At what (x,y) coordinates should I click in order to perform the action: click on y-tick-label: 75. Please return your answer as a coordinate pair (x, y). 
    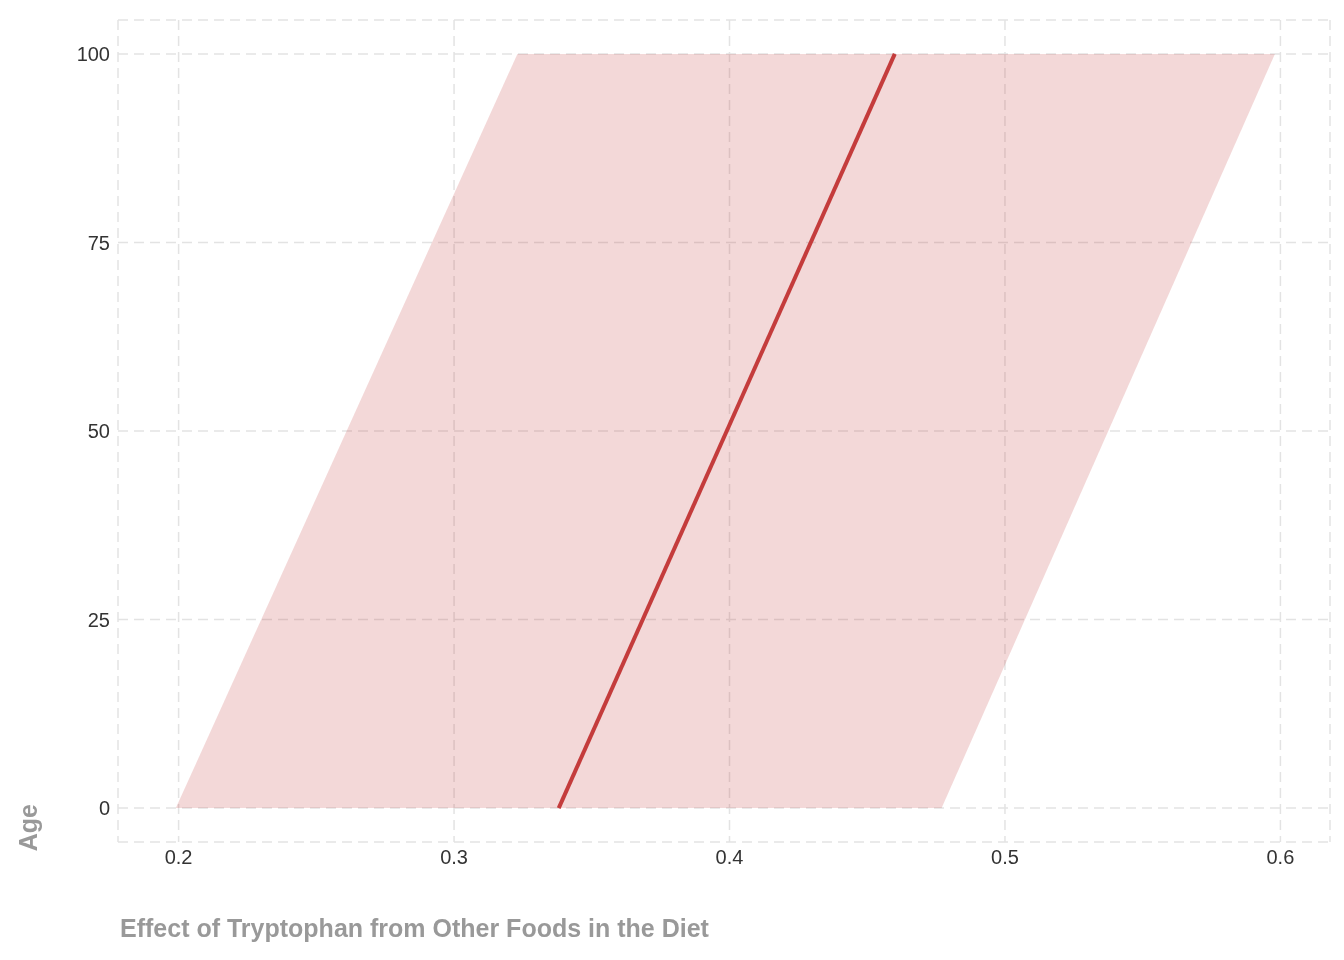
    Looking at the image, I should click on (98, 242).